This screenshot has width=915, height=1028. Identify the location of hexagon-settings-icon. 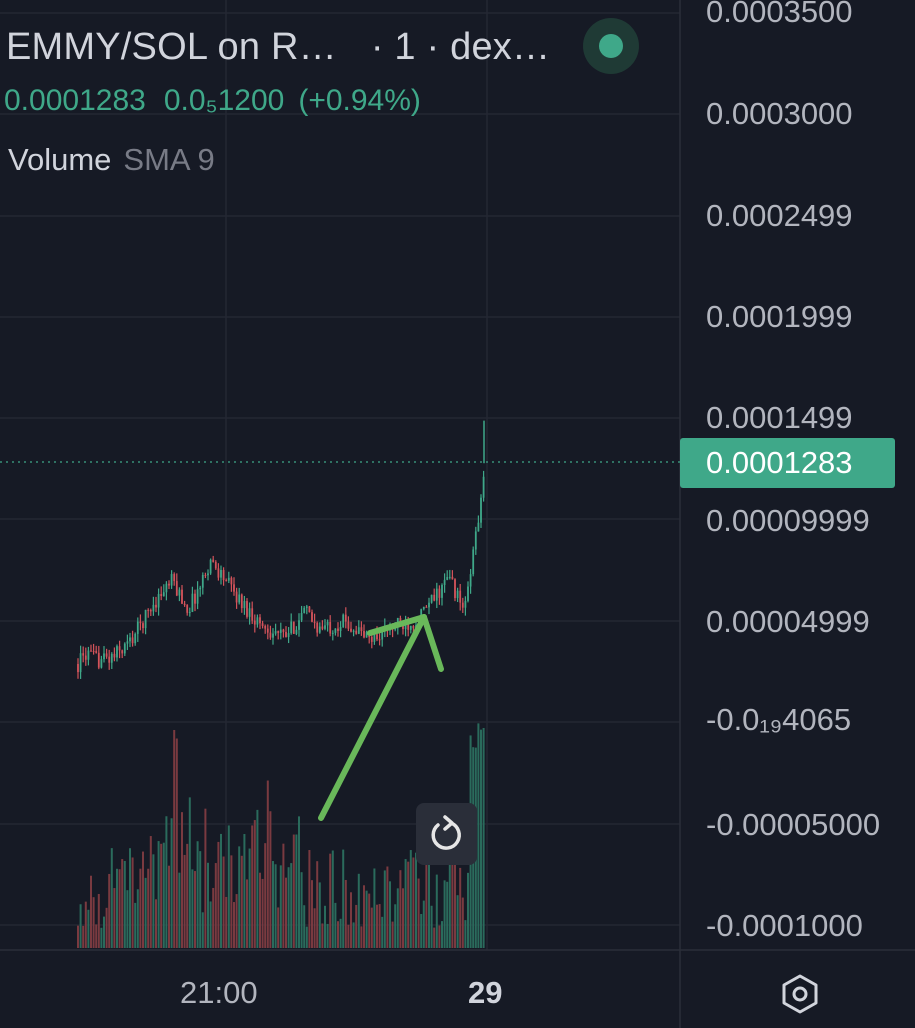
(800, 994).